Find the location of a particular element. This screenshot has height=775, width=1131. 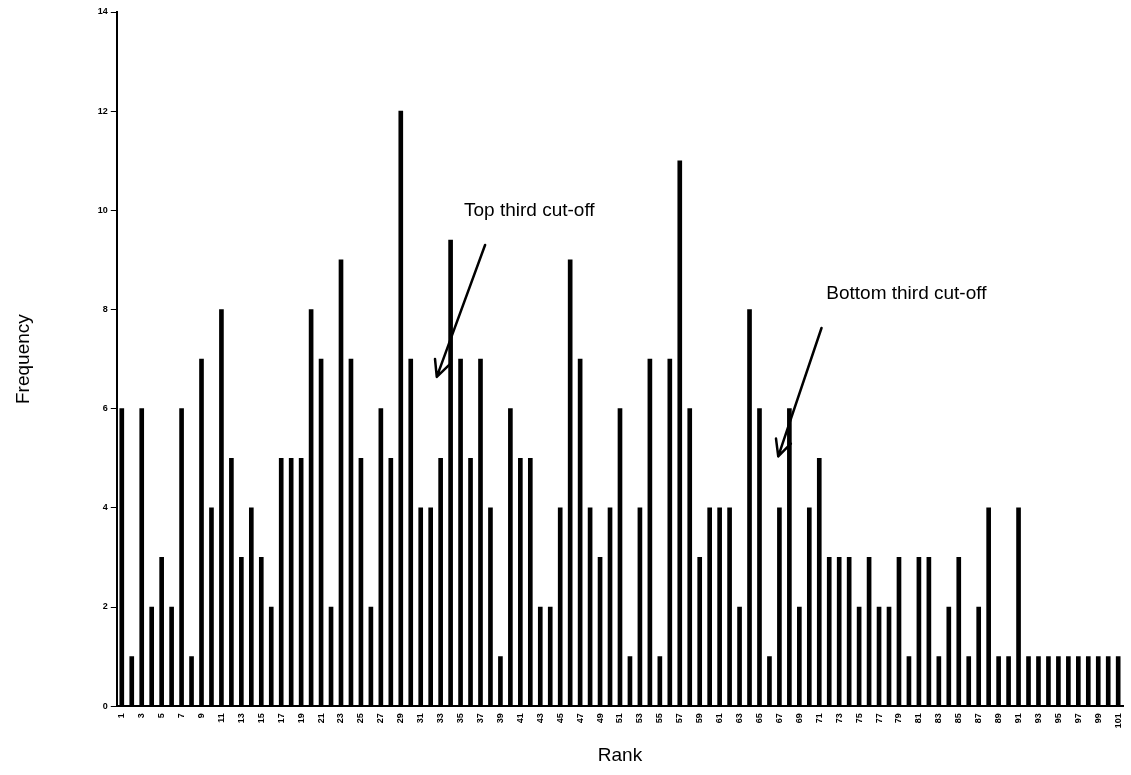

x-tick-label: 89 is located at coordinates (998, 718).